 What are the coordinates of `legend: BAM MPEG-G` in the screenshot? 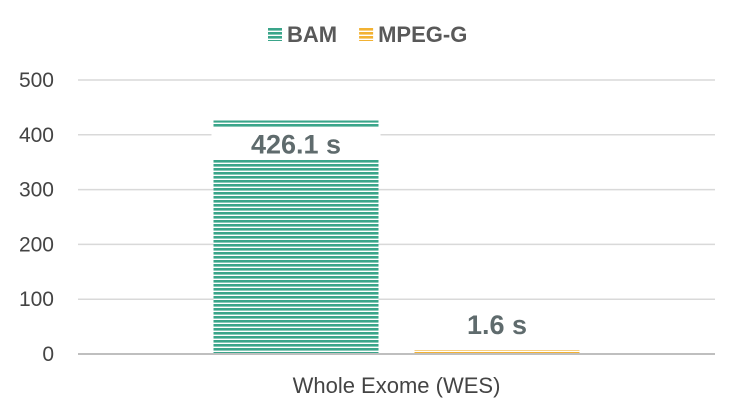 It's located at (367, 34).